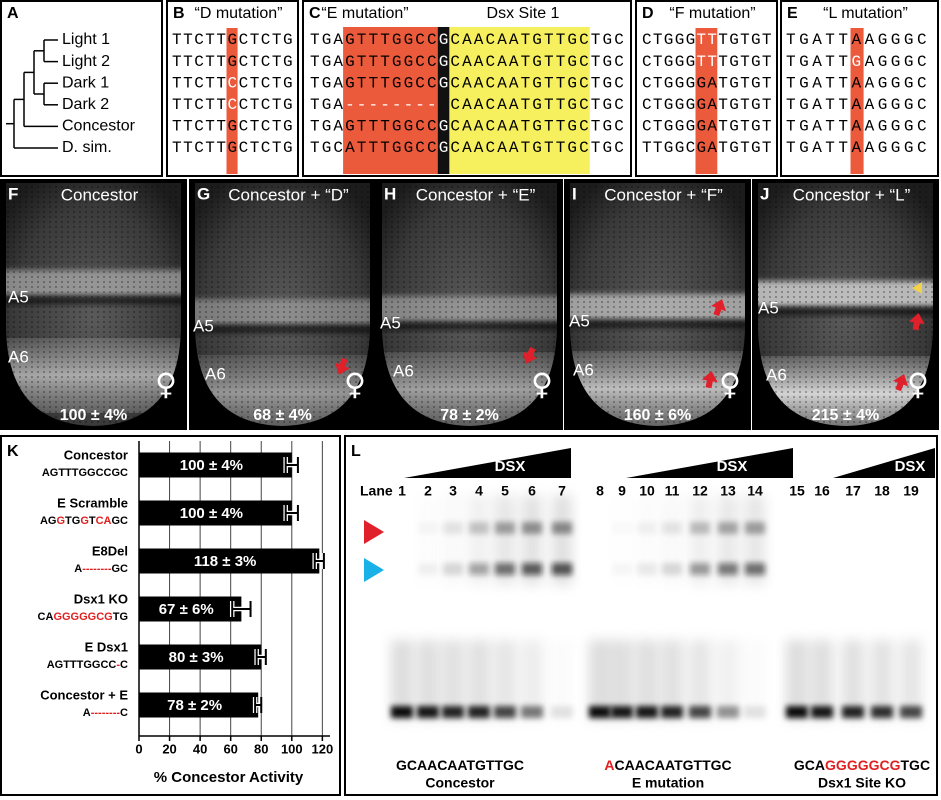 Image resolution: width=941 pixels, height=800 pixels. I want to click on sequence-segment: GGGGGCG, so click(82, 617).